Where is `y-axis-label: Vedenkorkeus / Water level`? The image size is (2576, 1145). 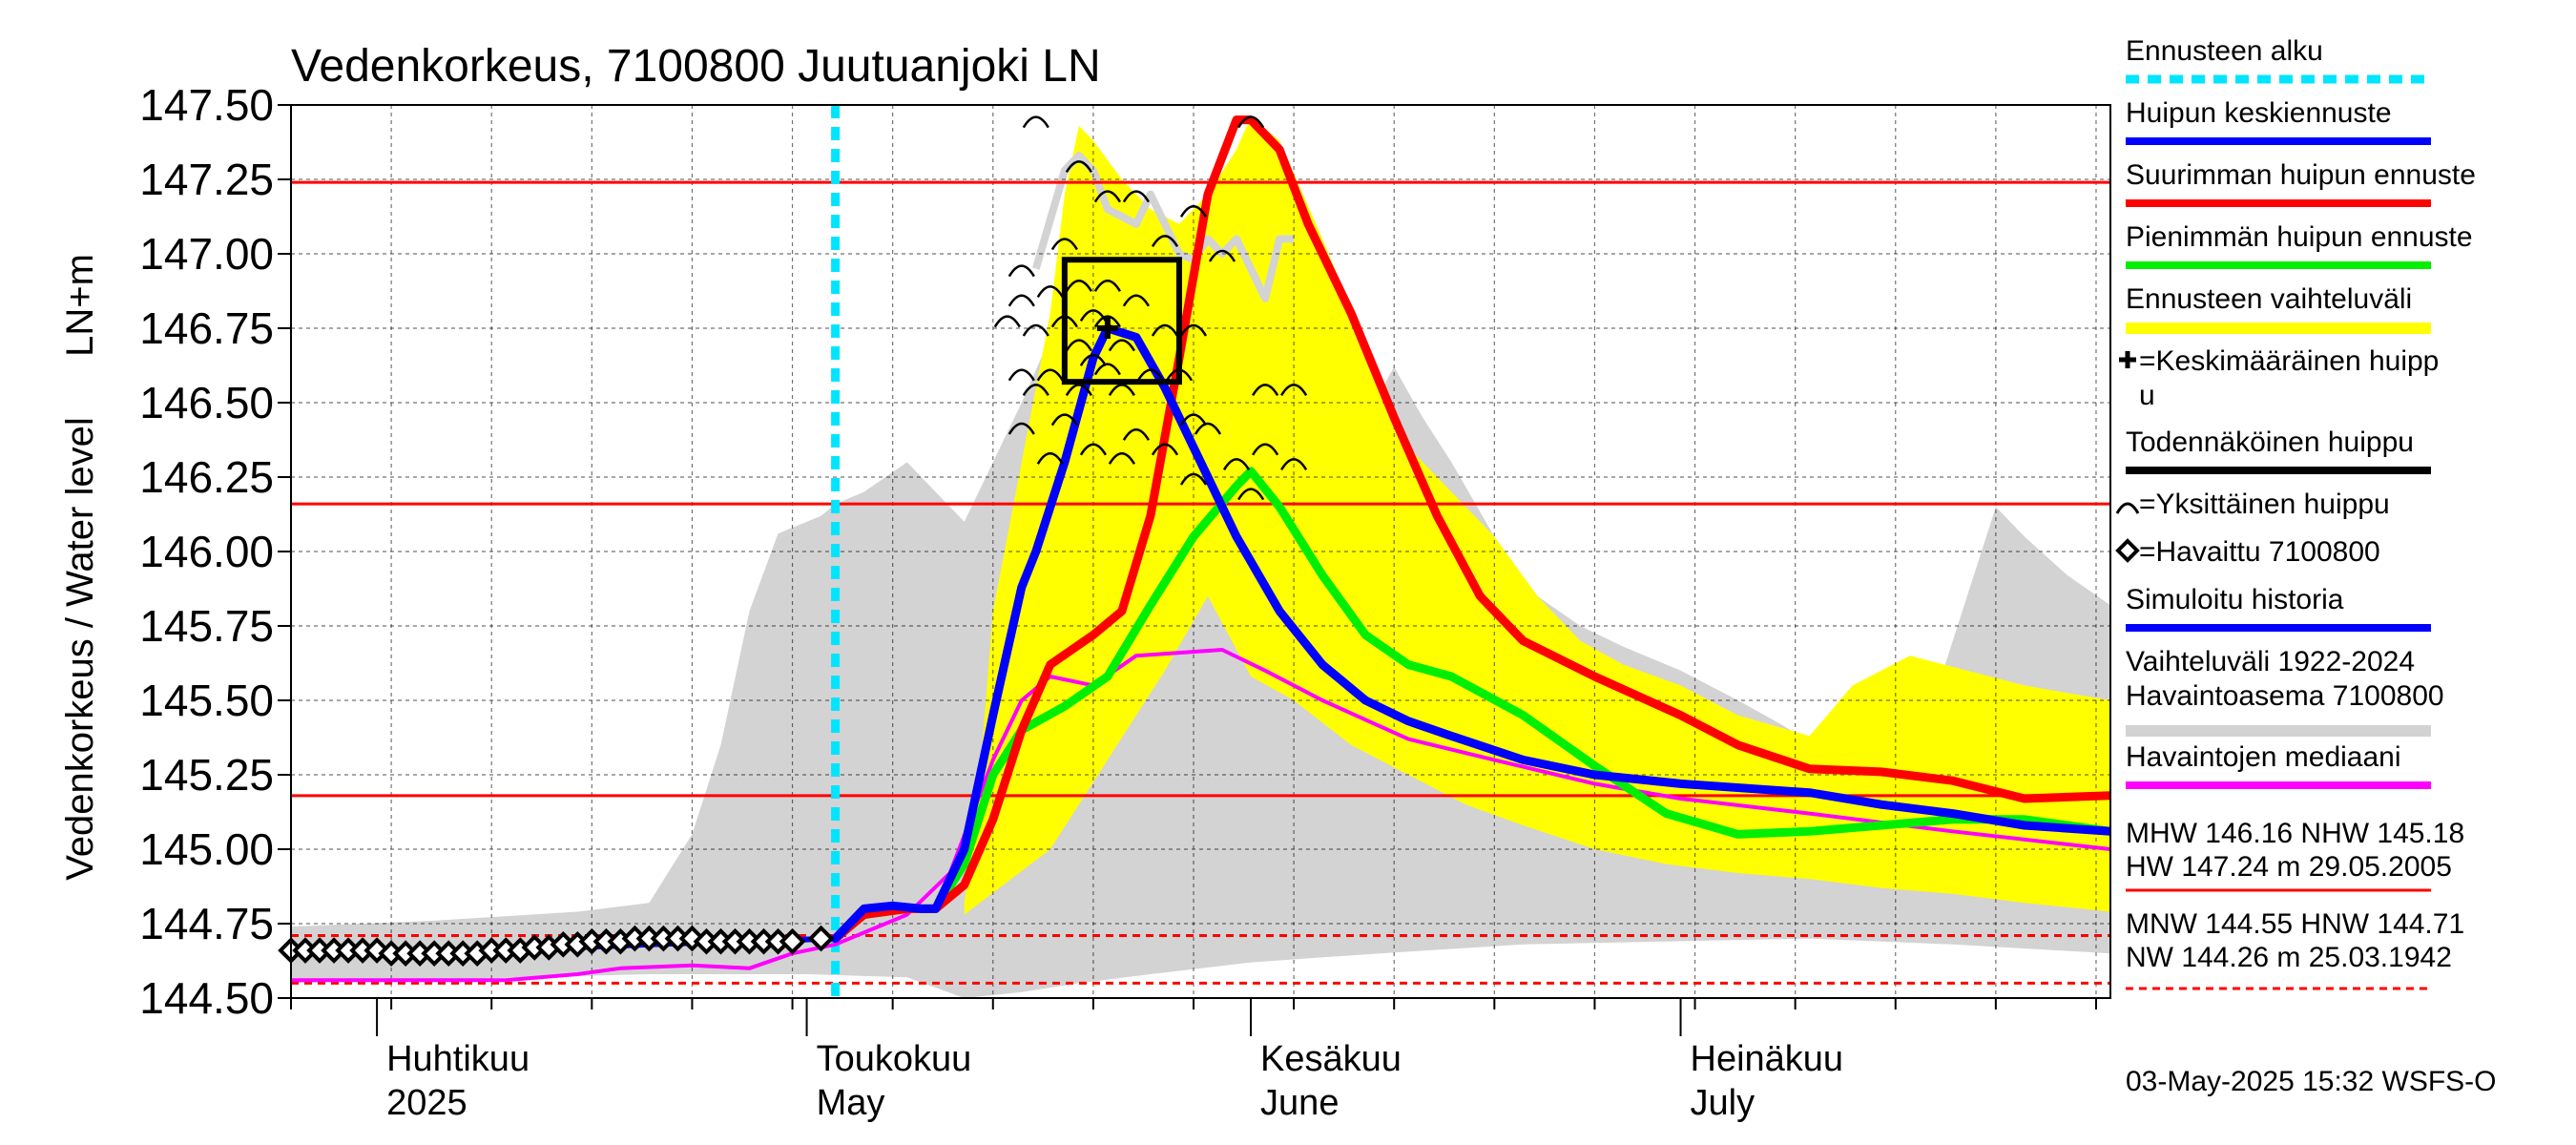 y-axis-label: Vedenkorkeus / Water level is located at coordinates (80, 648).